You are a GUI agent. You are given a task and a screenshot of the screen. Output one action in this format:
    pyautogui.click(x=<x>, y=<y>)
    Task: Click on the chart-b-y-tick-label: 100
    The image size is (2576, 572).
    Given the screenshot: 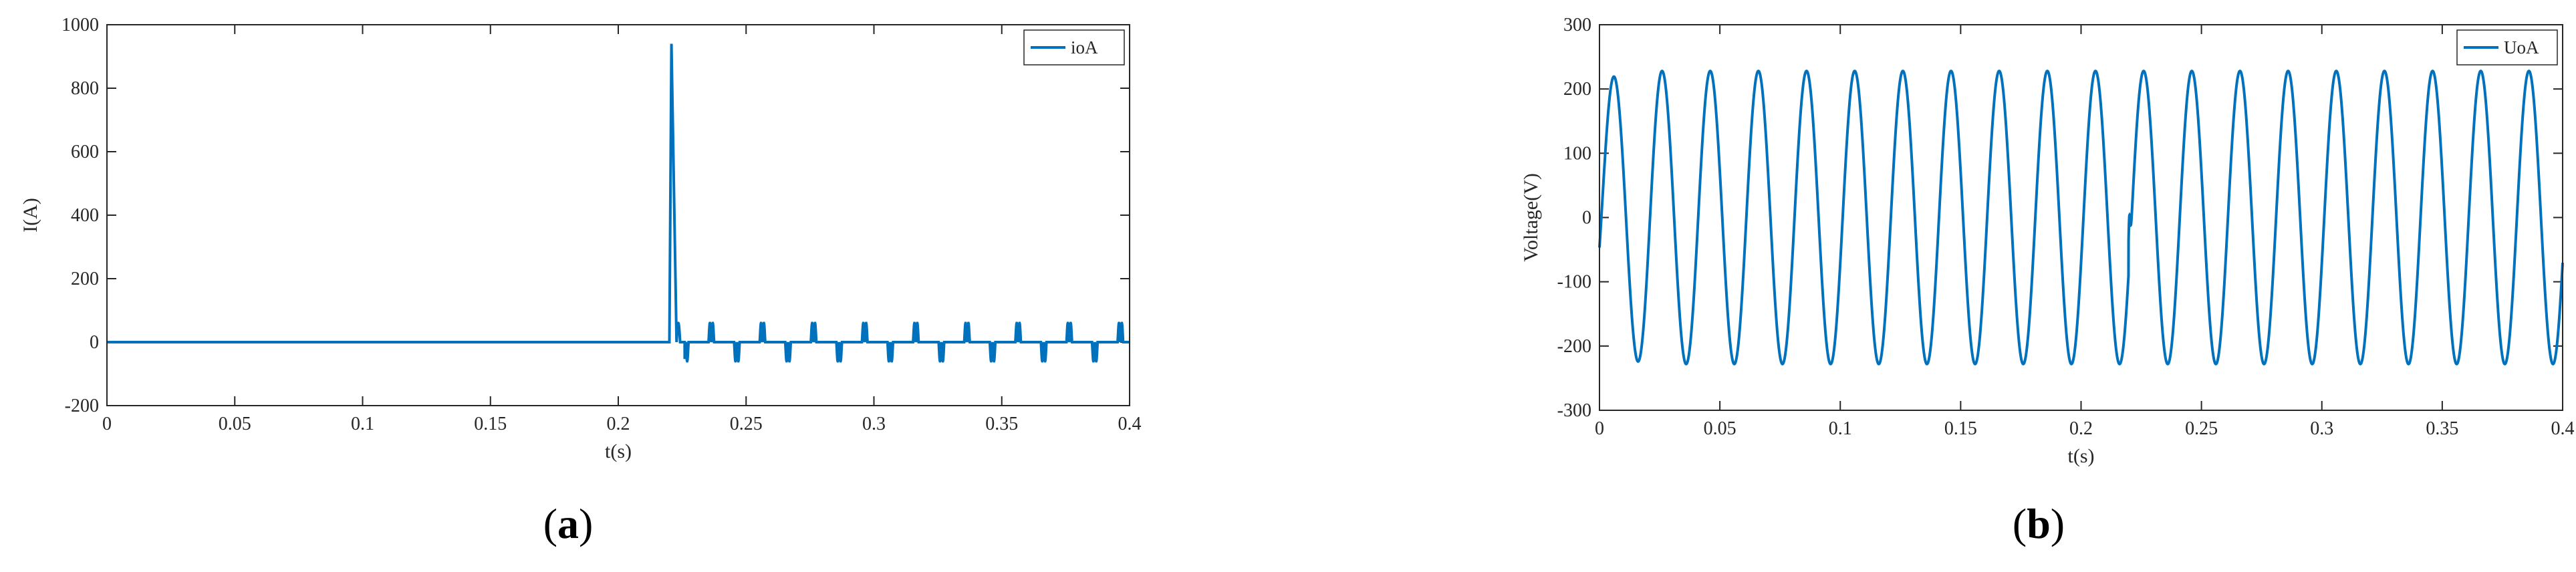 What is the action you would take?
    pyautogui.click(x=1577, y=153)
    